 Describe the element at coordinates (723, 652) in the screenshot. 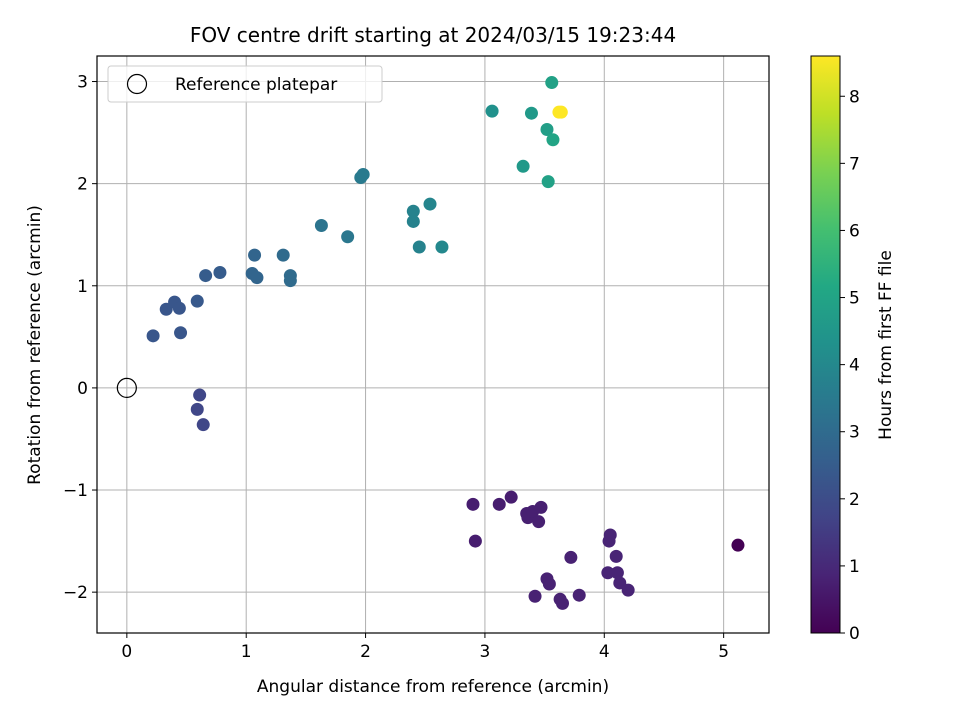

I see `x-tick-label: 5` at that location.